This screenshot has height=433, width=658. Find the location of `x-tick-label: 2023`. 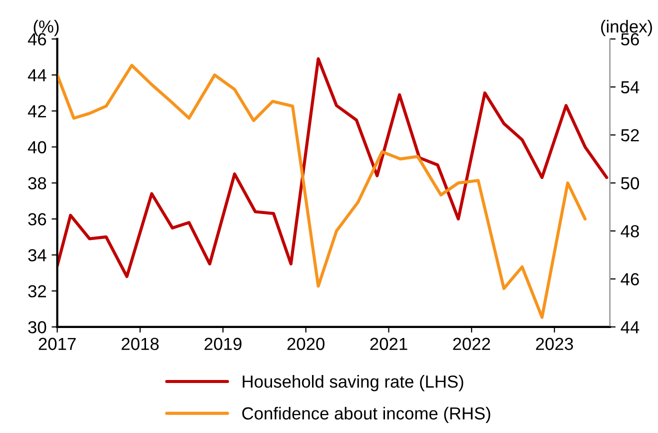

x-tick-label: 2023 is located at coordinates (554, 344).